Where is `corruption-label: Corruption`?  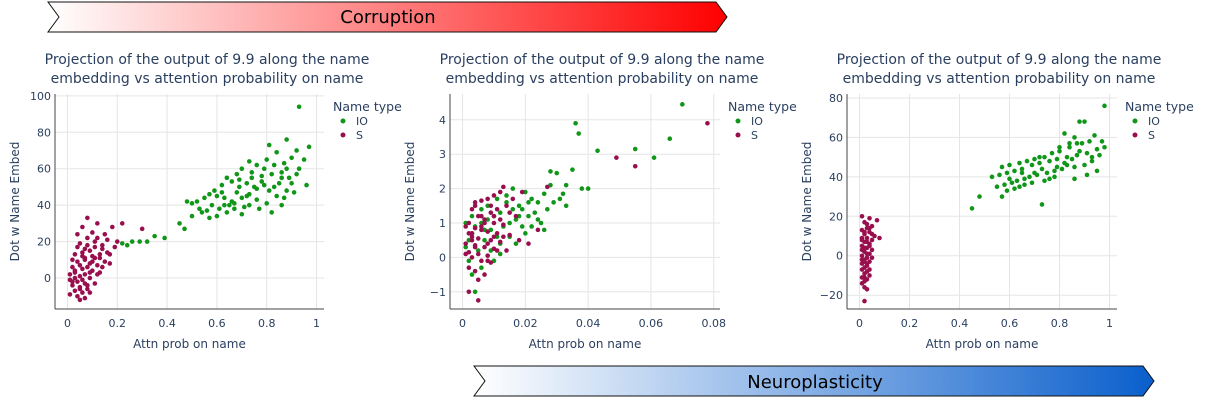
corruption-label: Corruption is located at coordinates (387, 17).